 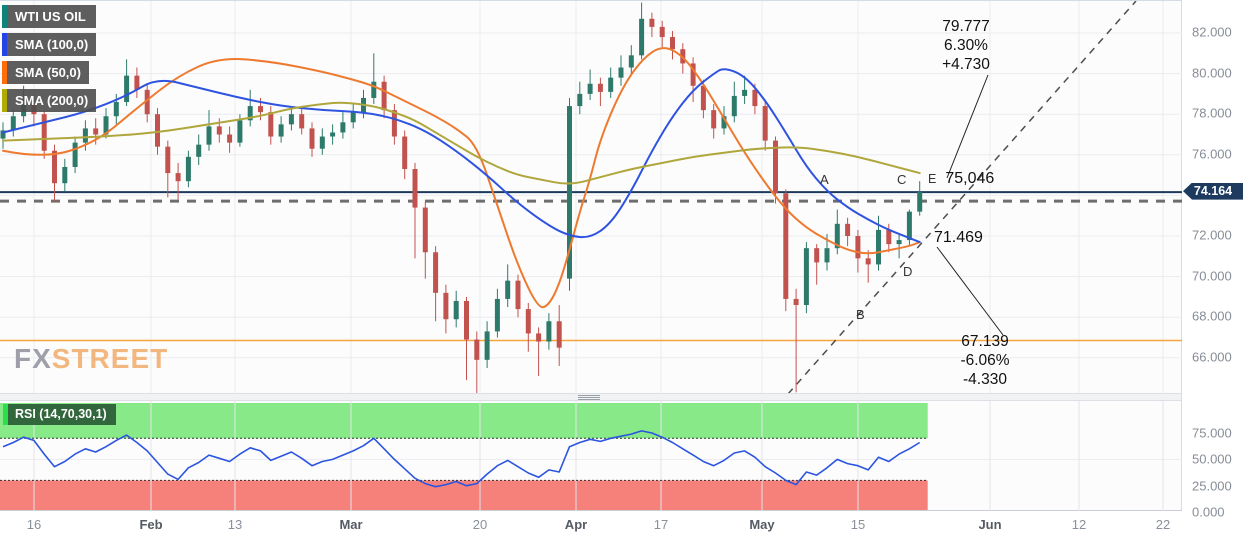 What do you see at coordinates (902, 179) in the screenshot?
I see `wave-letter-c: C` at bounding box center [902, 179].